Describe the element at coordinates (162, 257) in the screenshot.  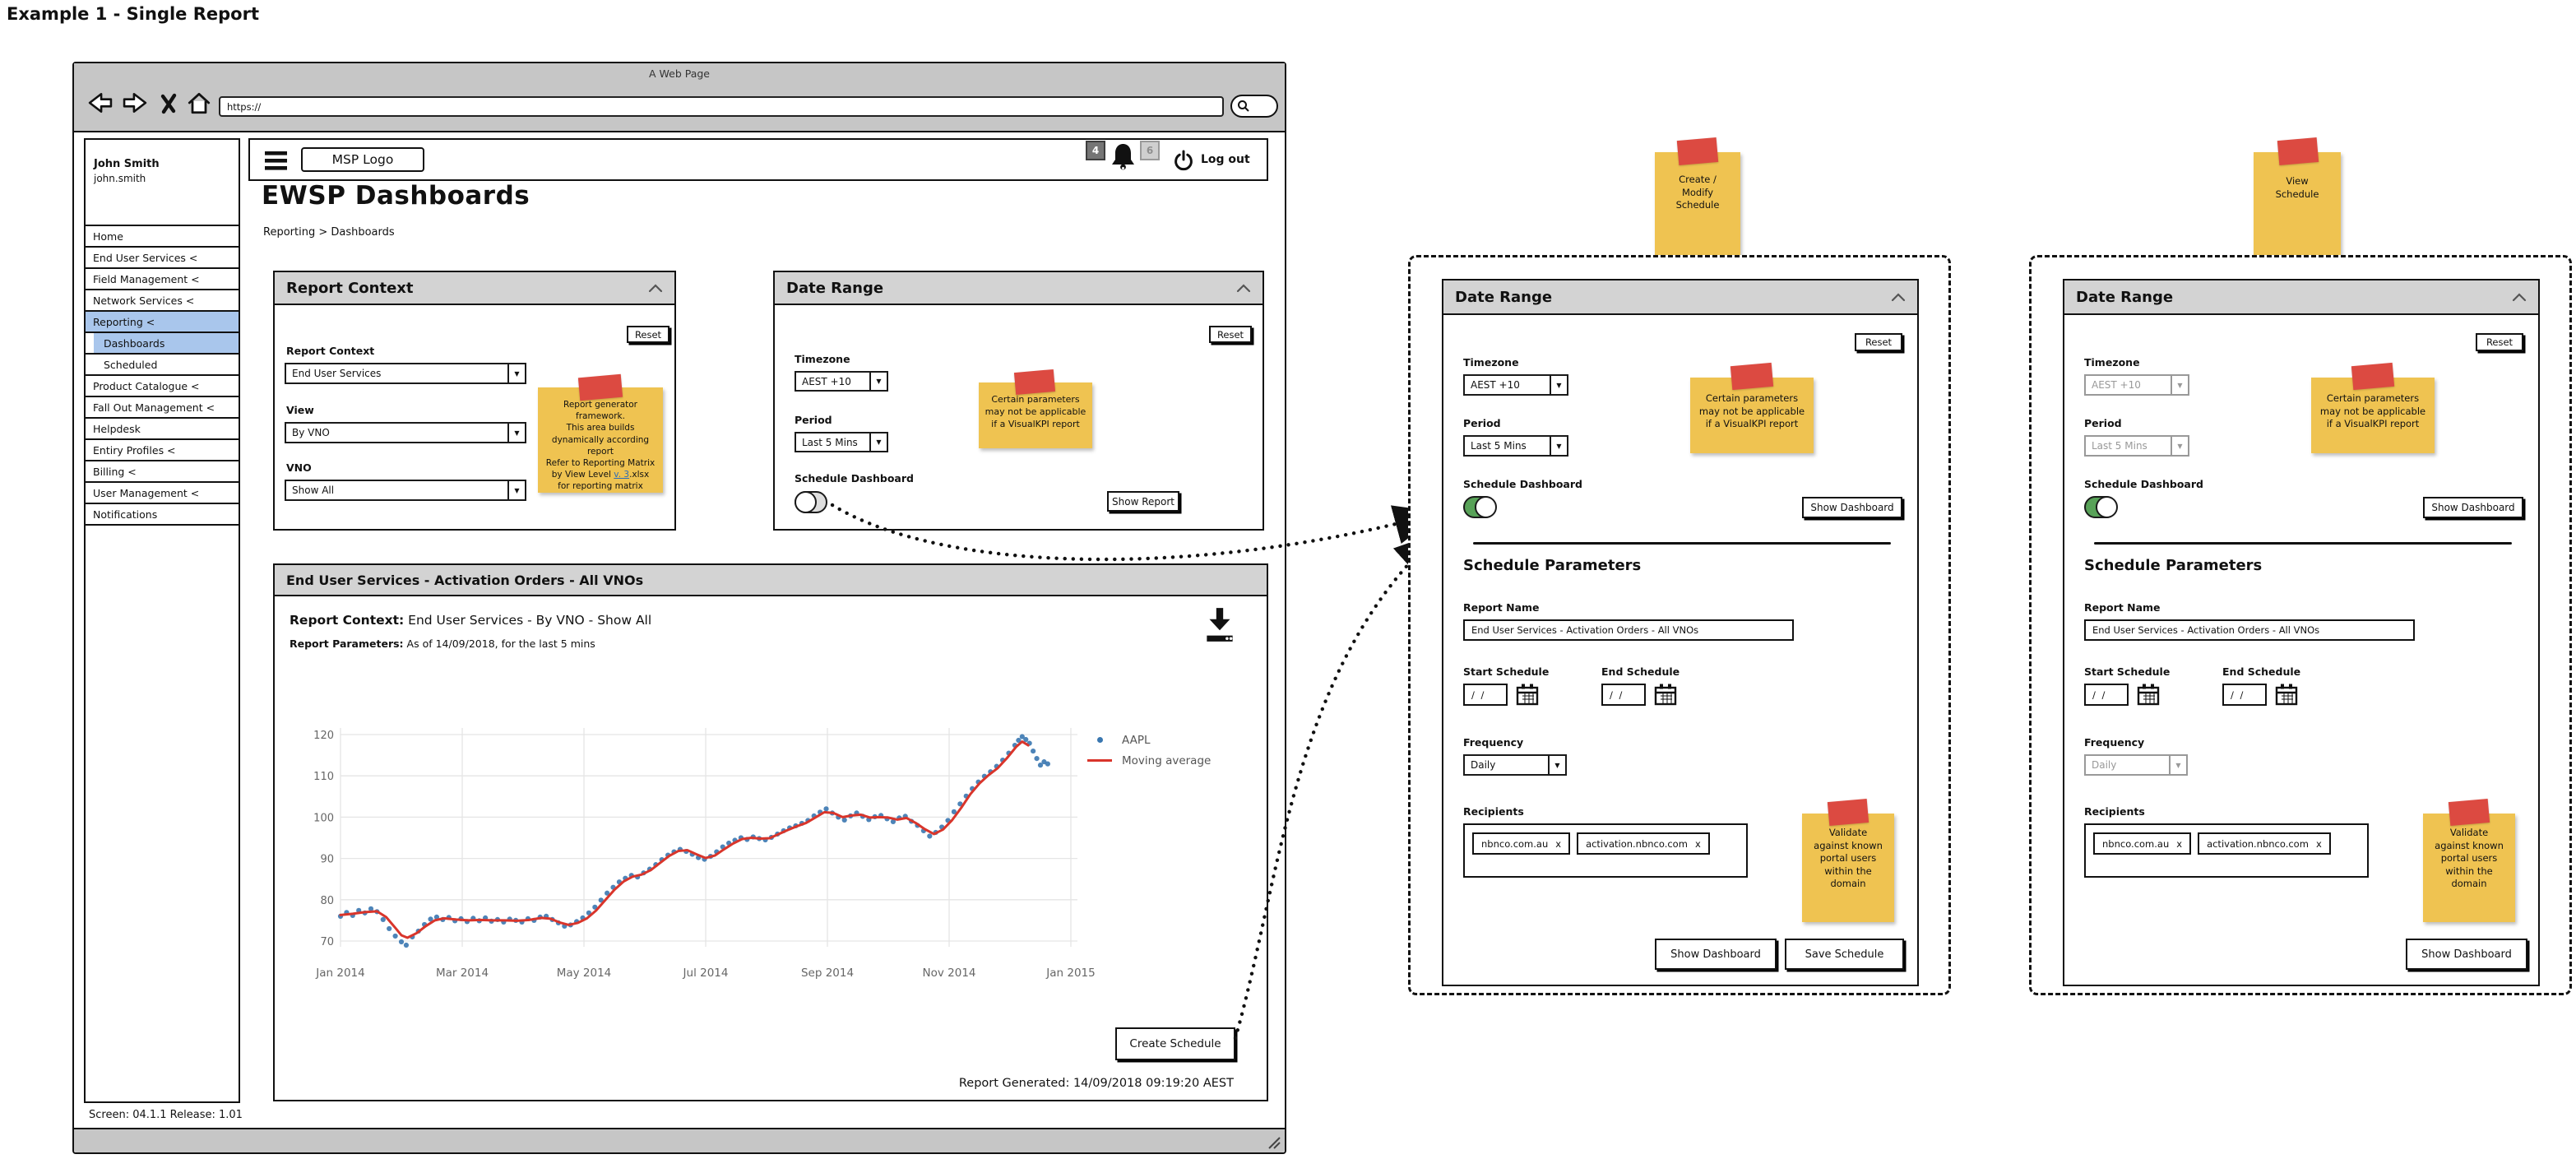
I see `sidebar-item-end-user-services: End User Services <` at that location.